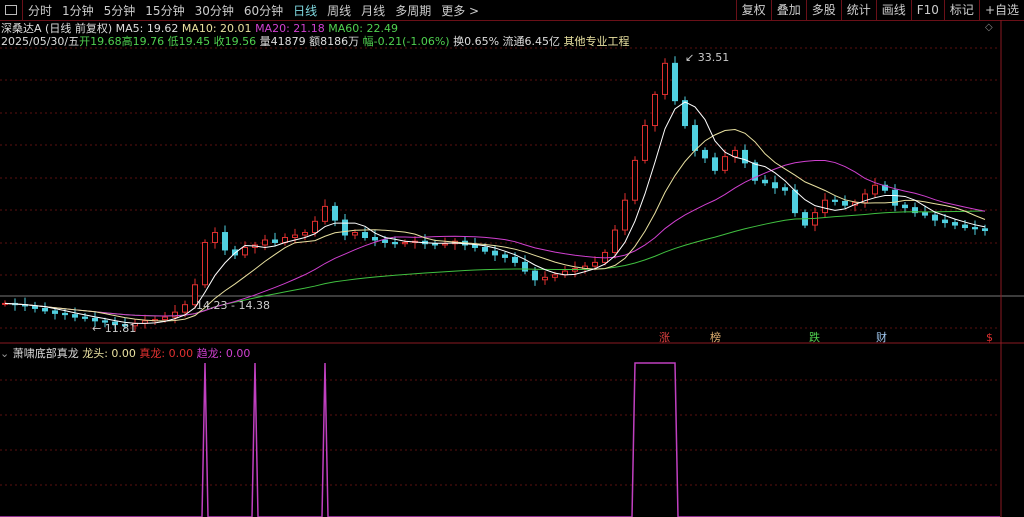 The height and width of the screenshot is (517, 1024). Describe the element at coordinates (476, 41) in the screenshot. I see `turnover: 换0.65%` at that location.